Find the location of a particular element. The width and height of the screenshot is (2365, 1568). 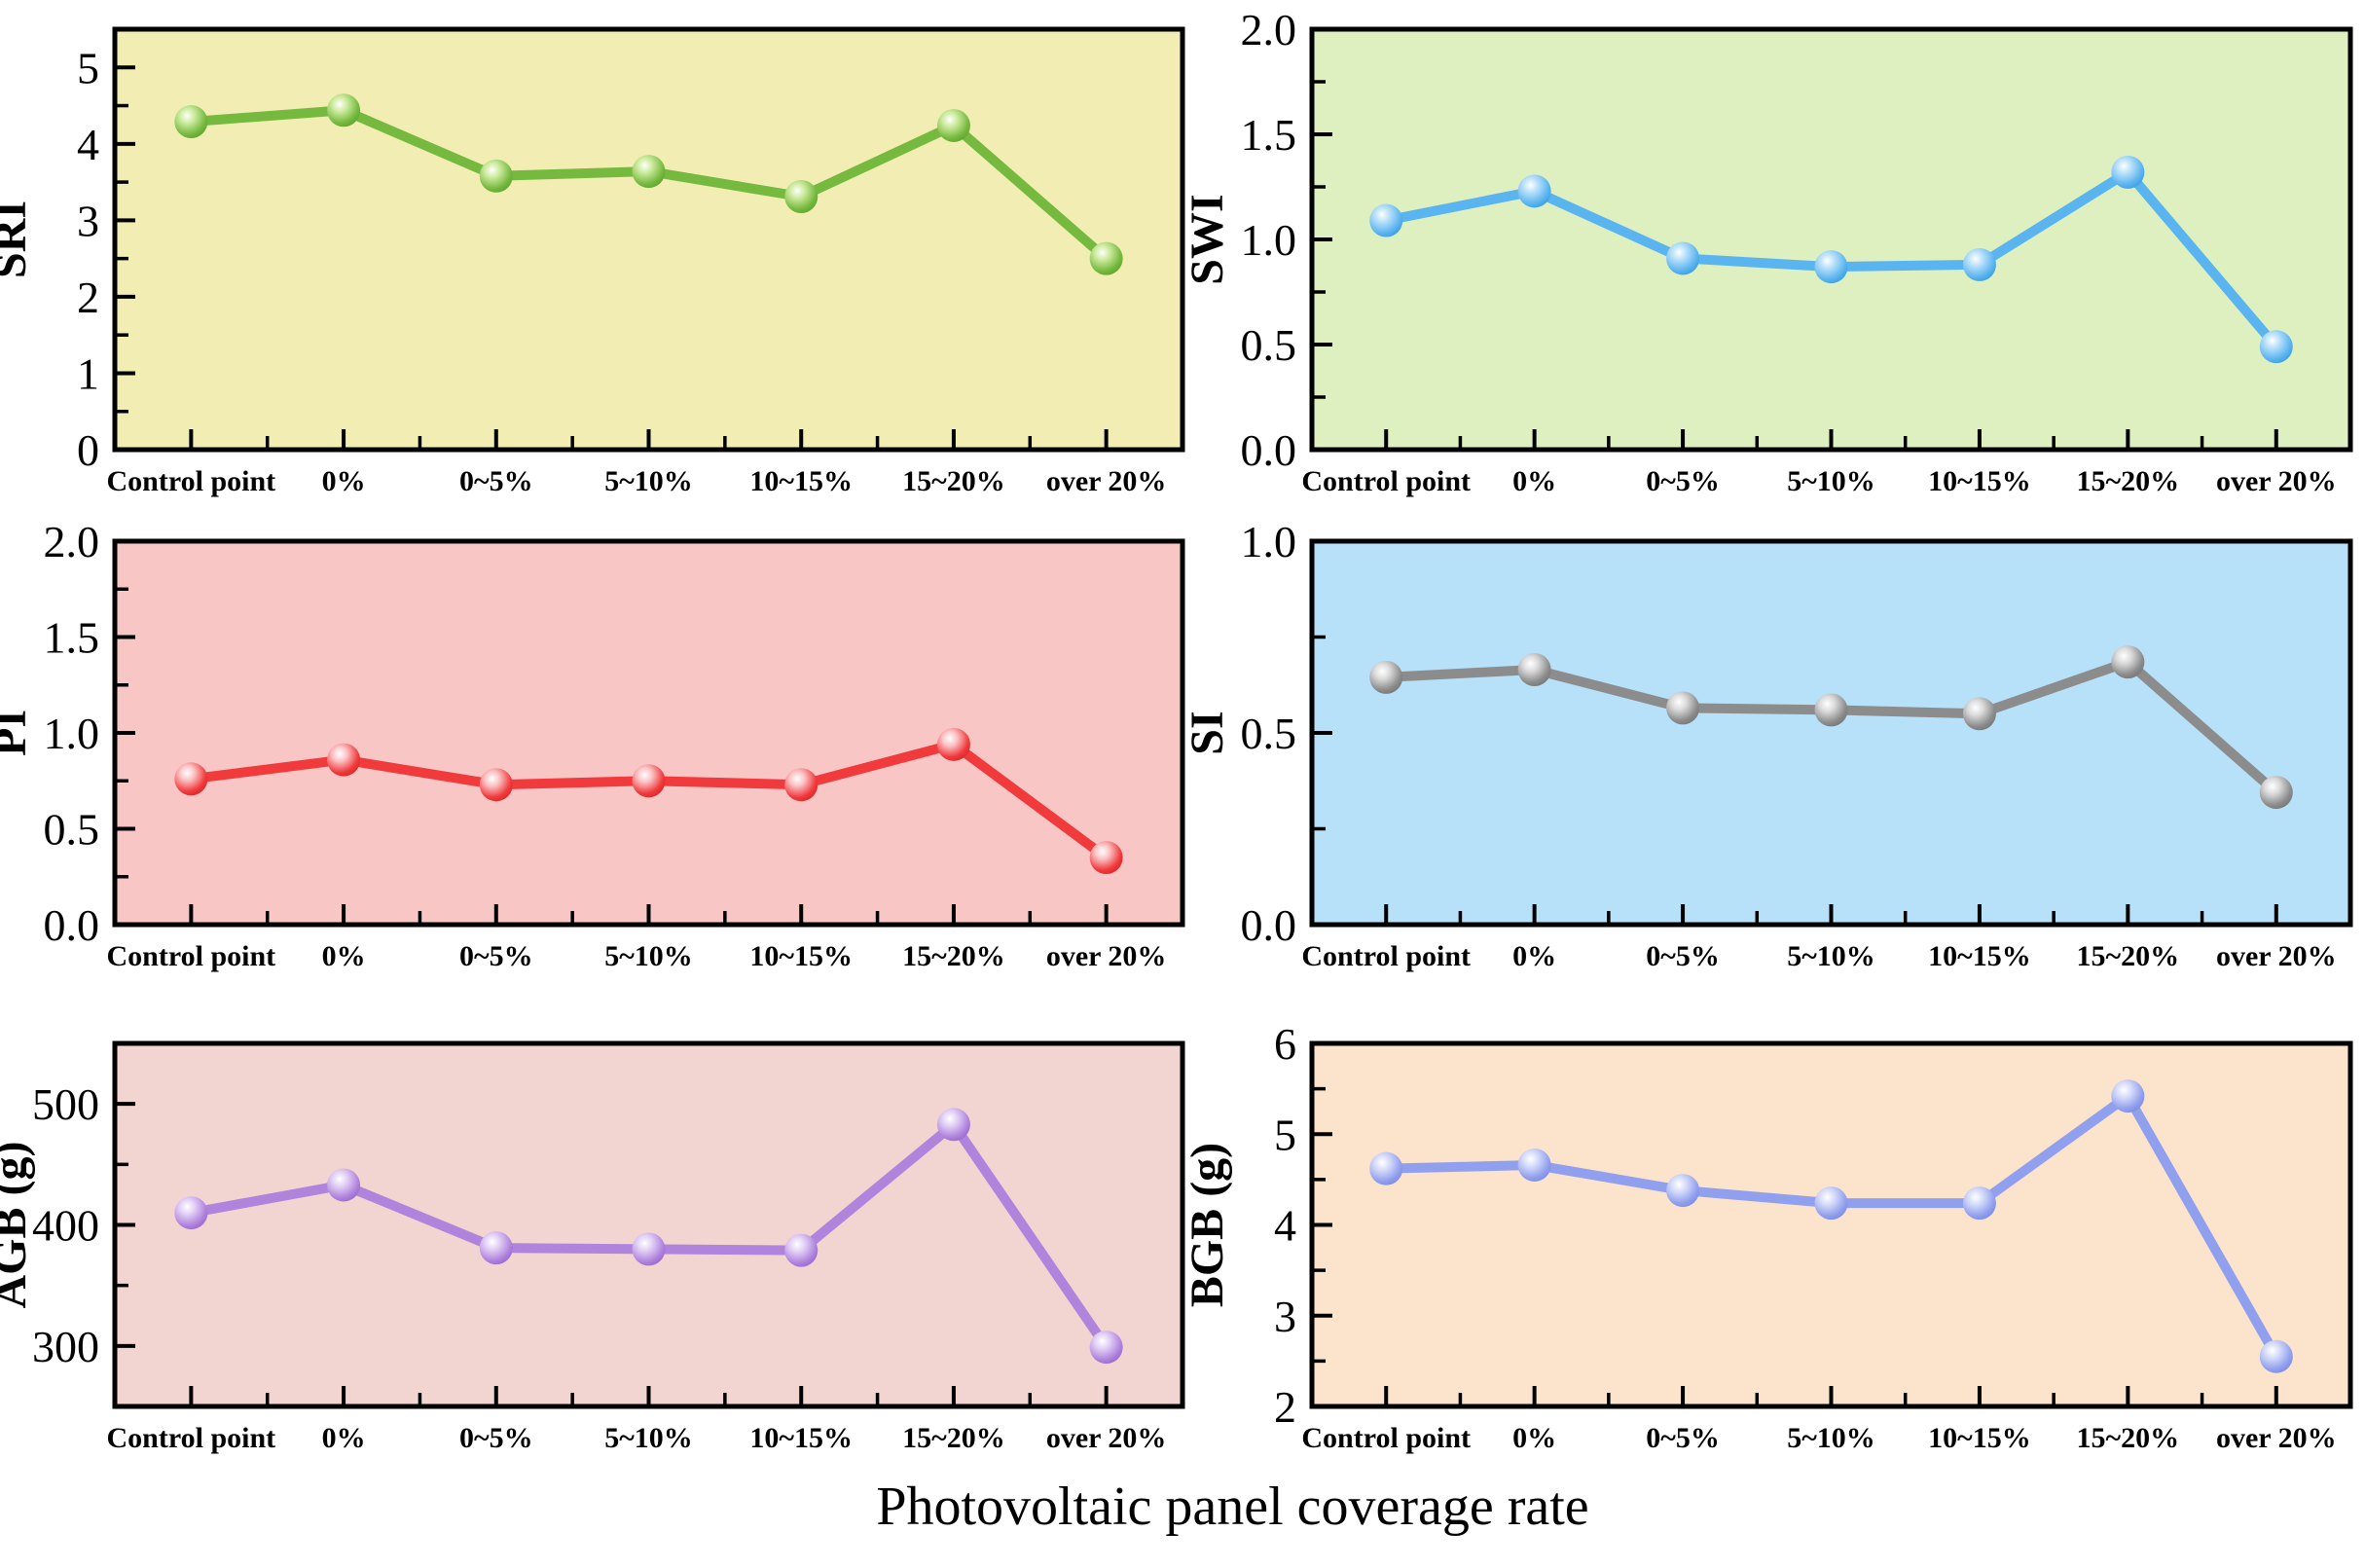

y-axis-title: SWI is located at coordinates (1208, 239).